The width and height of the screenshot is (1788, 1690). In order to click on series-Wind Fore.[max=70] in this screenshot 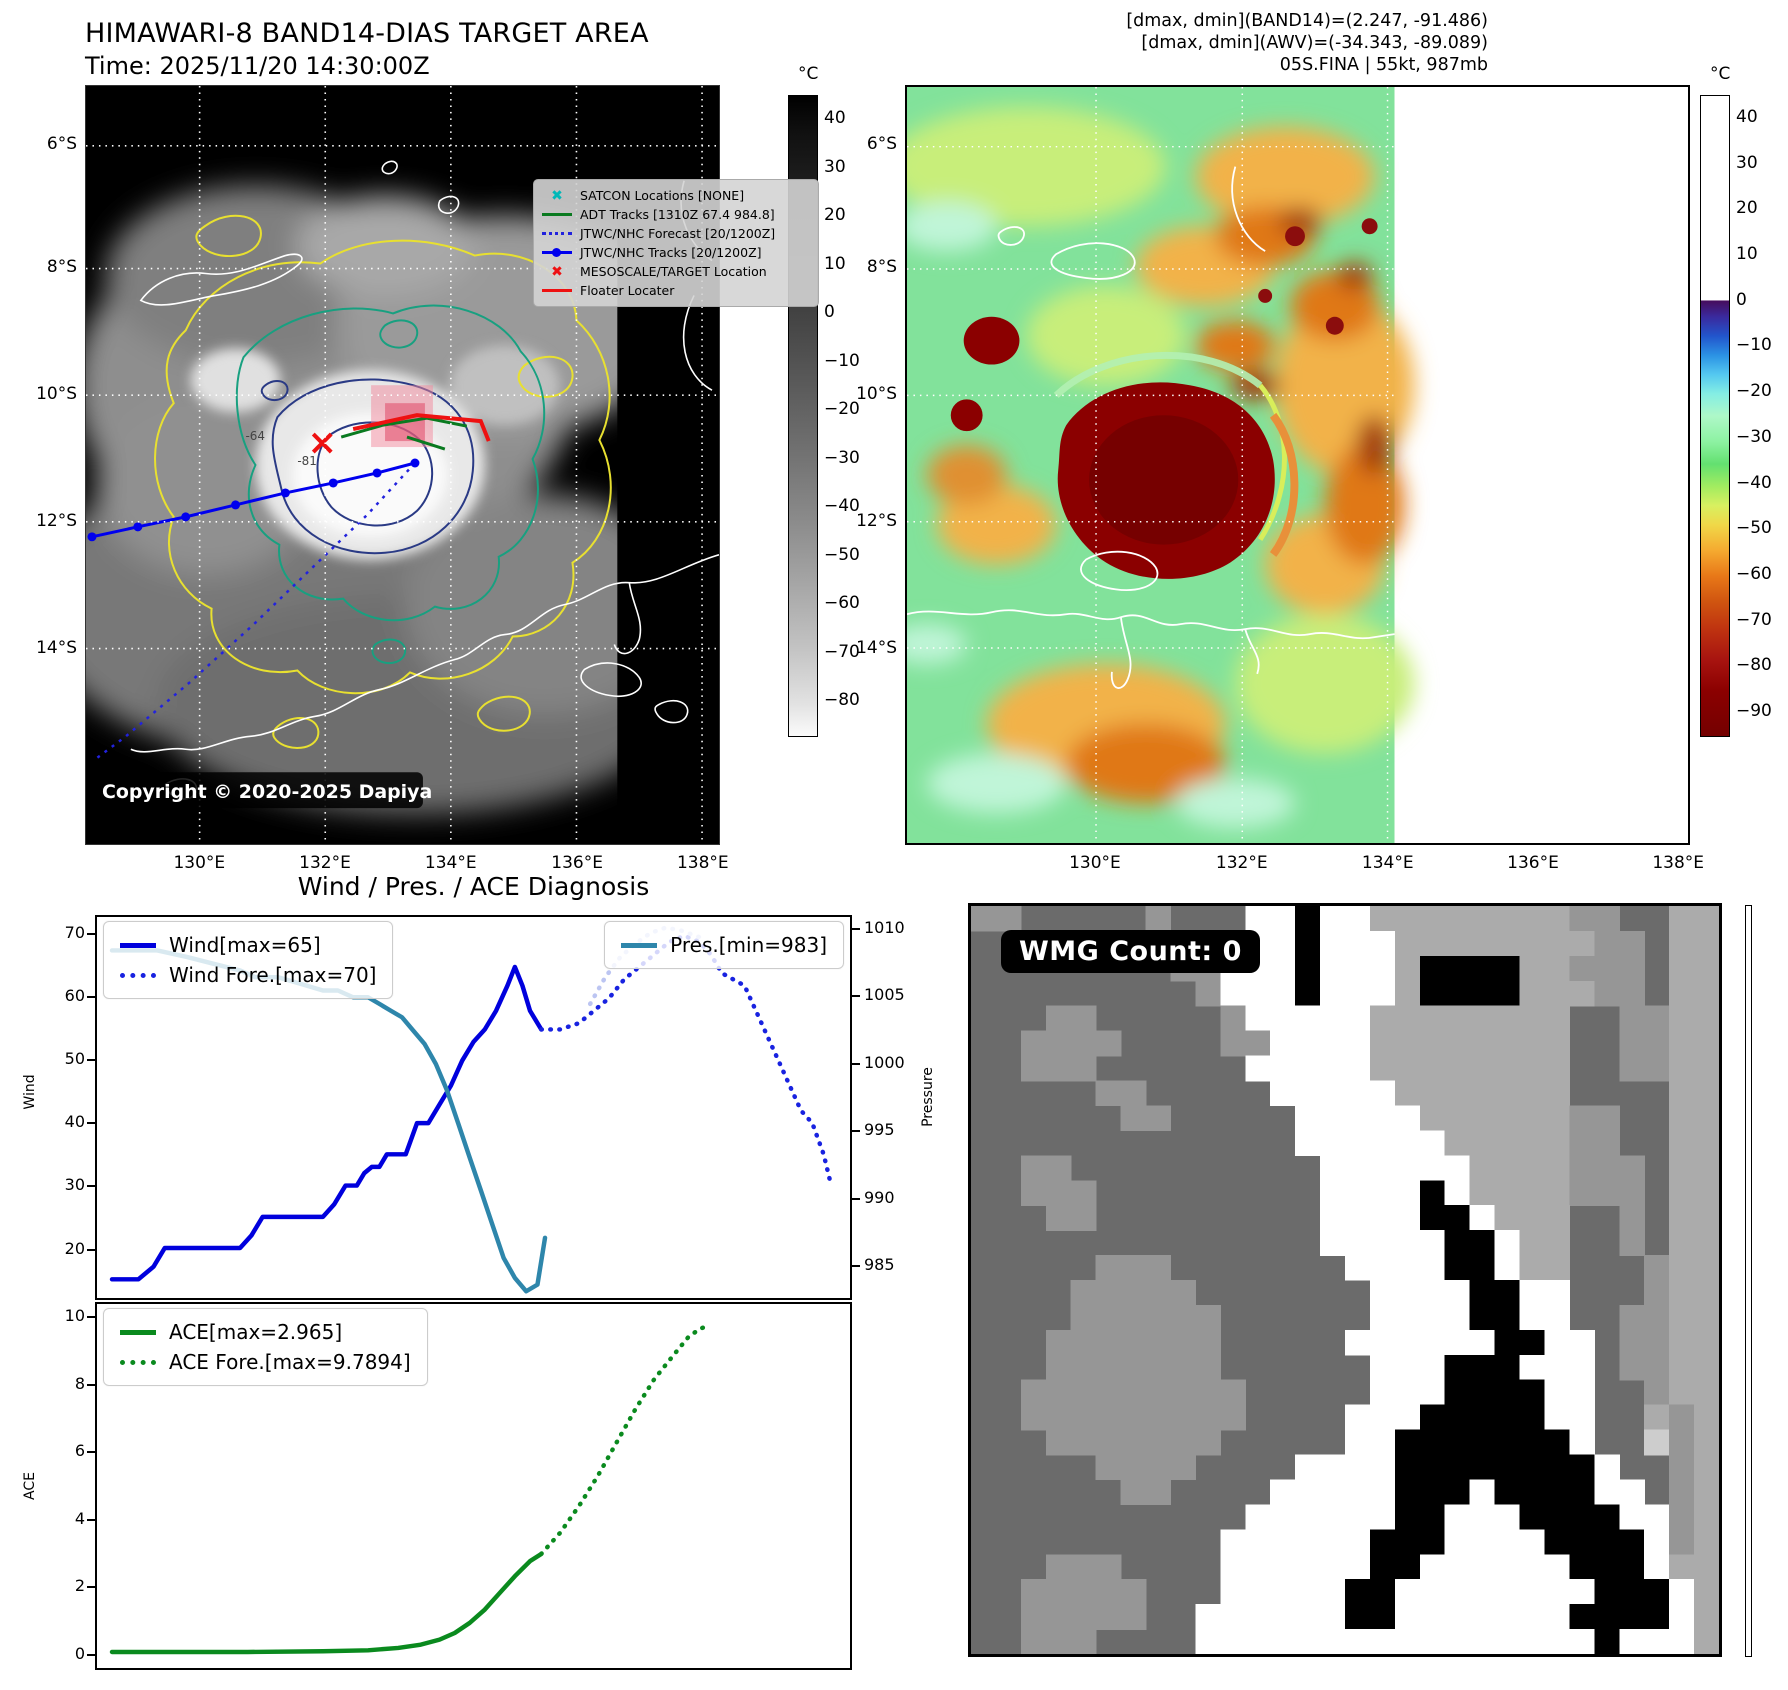, I will do `click(686, 1060)`.